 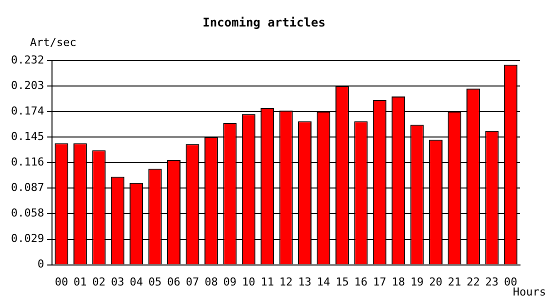 I want to click on x-tick-label: 04, so click(x=137, y=281).